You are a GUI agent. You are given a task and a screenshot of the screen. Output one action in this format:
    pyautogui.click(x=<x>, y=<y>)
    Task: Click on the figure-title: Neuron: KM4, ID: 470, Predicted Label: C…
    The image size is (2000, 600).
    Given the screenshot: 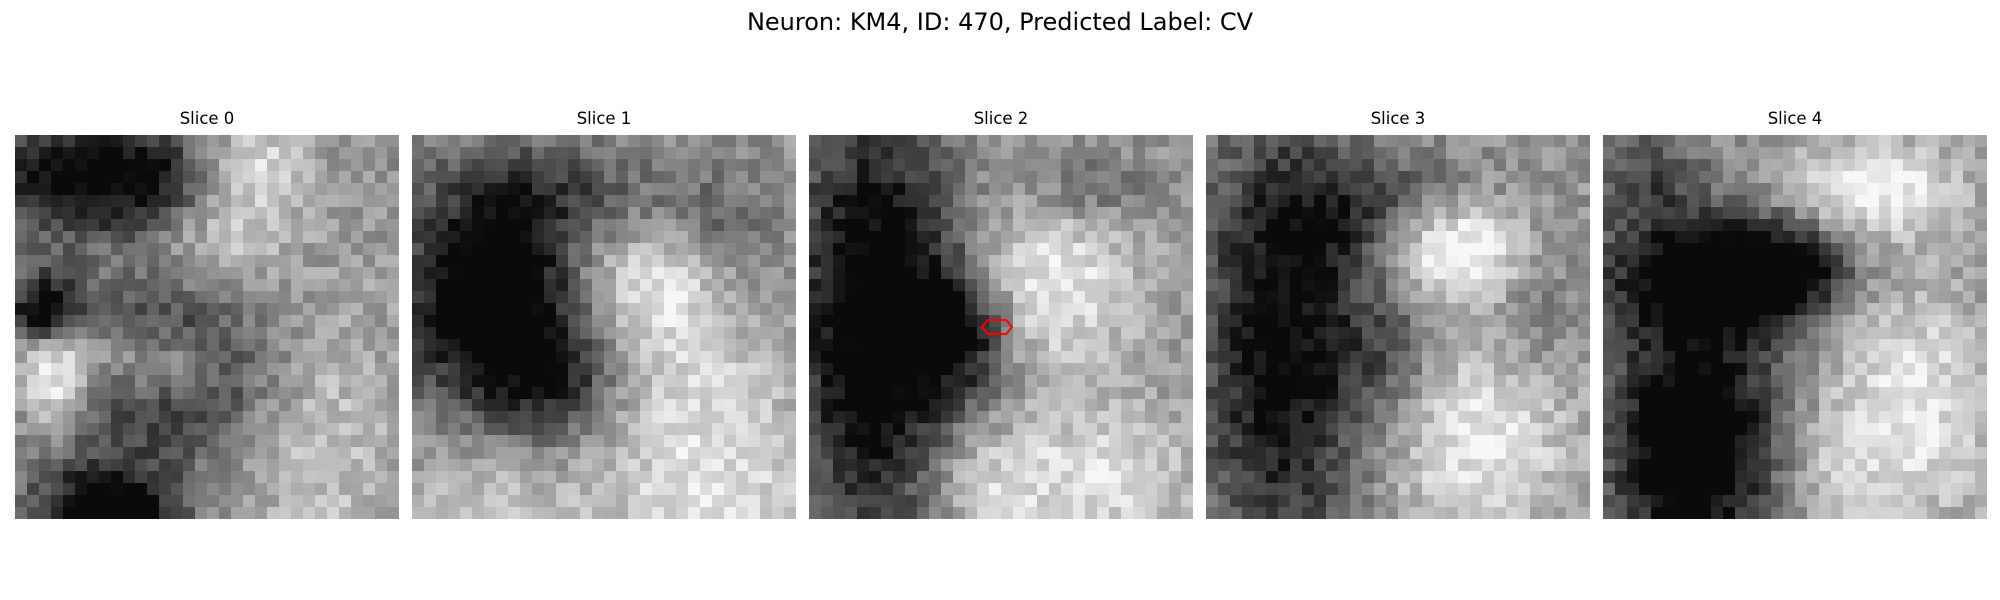 What is the action you would take?
    pyautogui.click(x=1000, y=22)
    